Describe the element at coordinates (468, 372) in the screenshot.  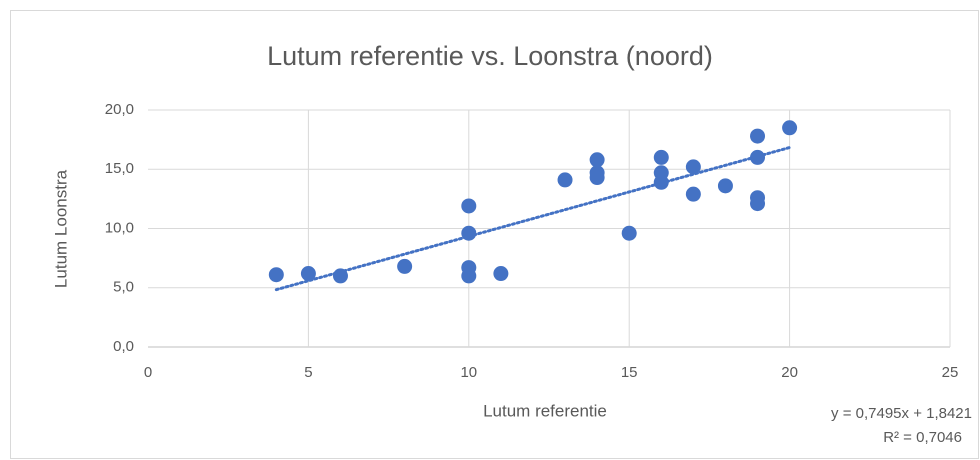
I see `x-tick-label: 10` at that location.